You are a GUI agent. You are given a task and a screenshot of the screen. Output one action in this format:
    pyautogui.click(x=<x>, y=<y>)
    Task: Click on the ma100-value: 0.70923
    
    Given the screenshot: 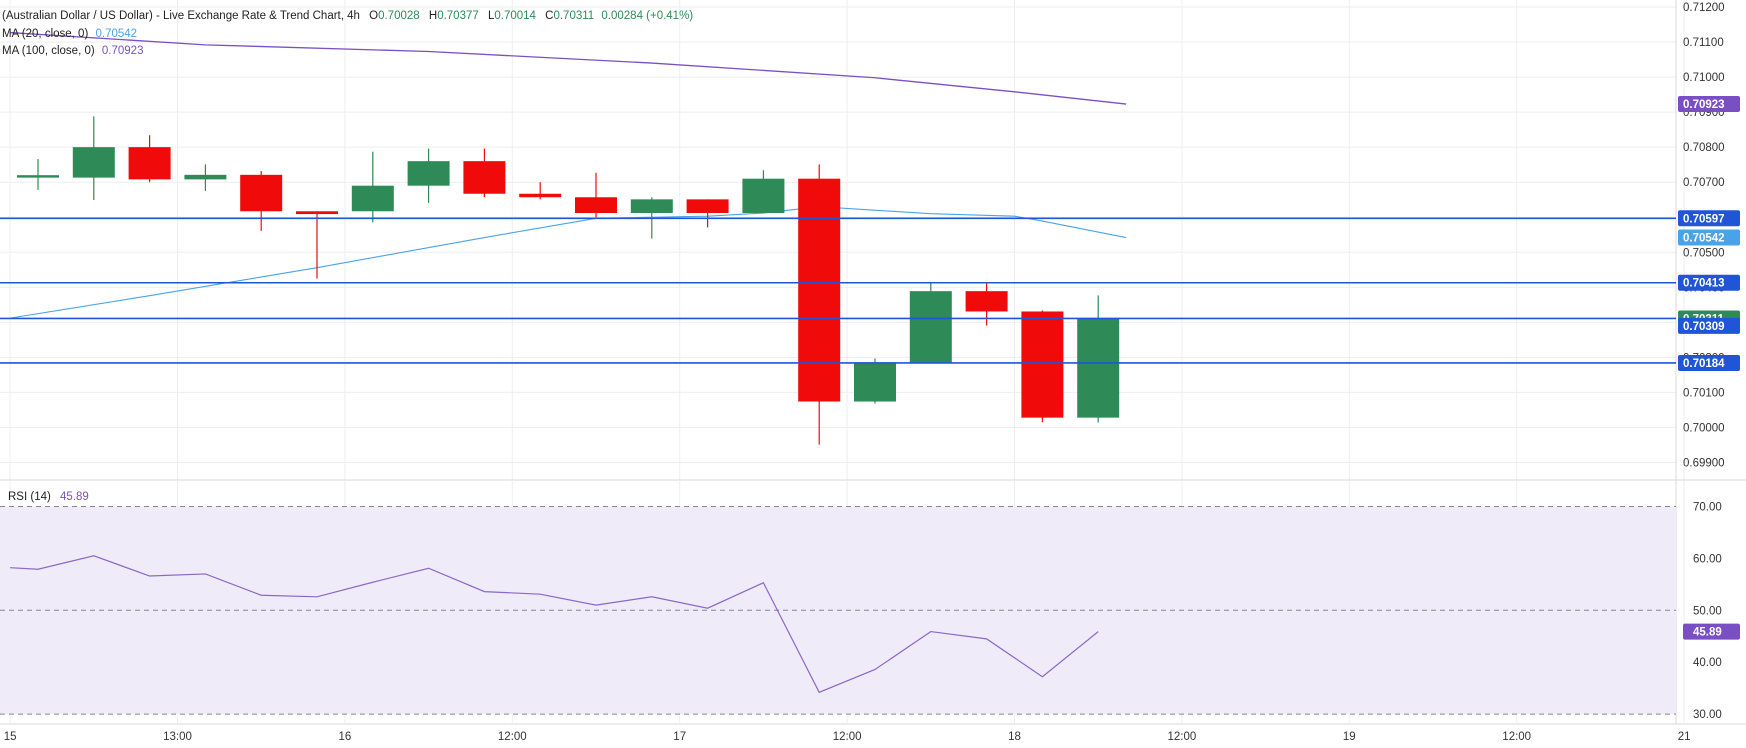 What is the action you would take?
    pyautogui.click(x=123, y=51)
    